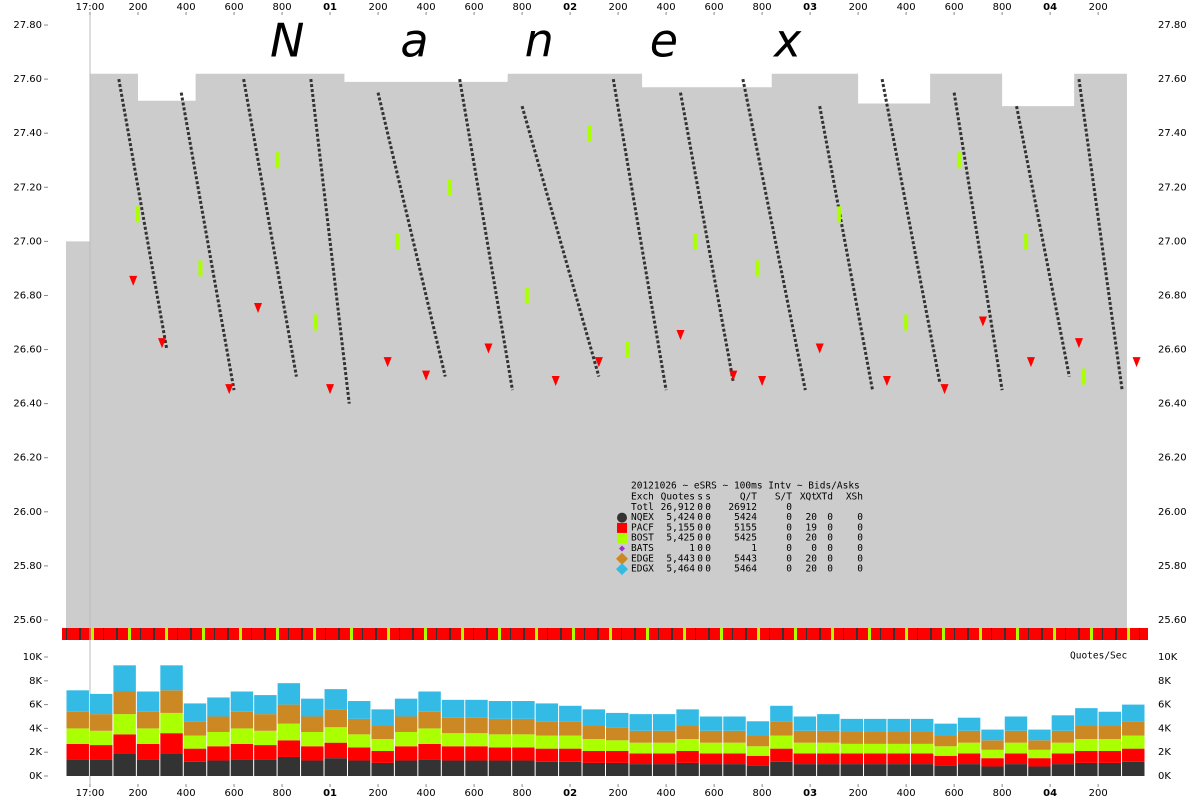  Describe the element at coordinates (33, 657) in the screenshot. I see `y-tick-label: 10K` at that location.